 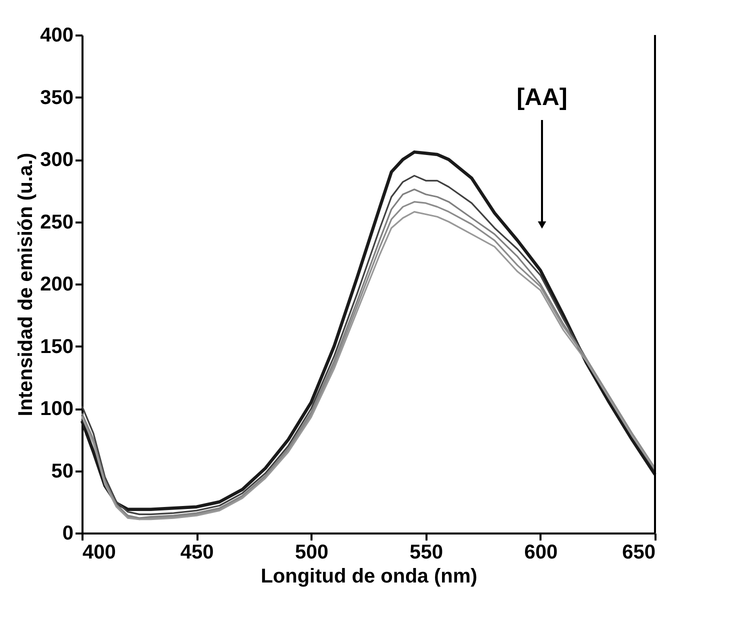 What do you see at coordinates (541, 553) in the screenshot?
I see `x-tick-label: 600` at bounding box center [541, 553].